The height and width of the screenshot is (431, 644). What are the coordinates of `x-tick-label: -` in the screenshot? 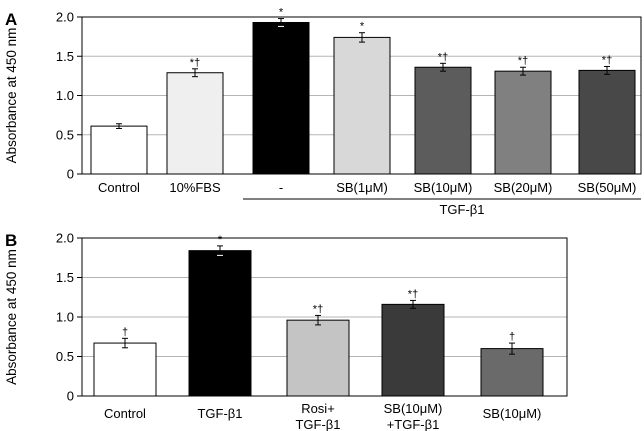 It's located at (281, 187).